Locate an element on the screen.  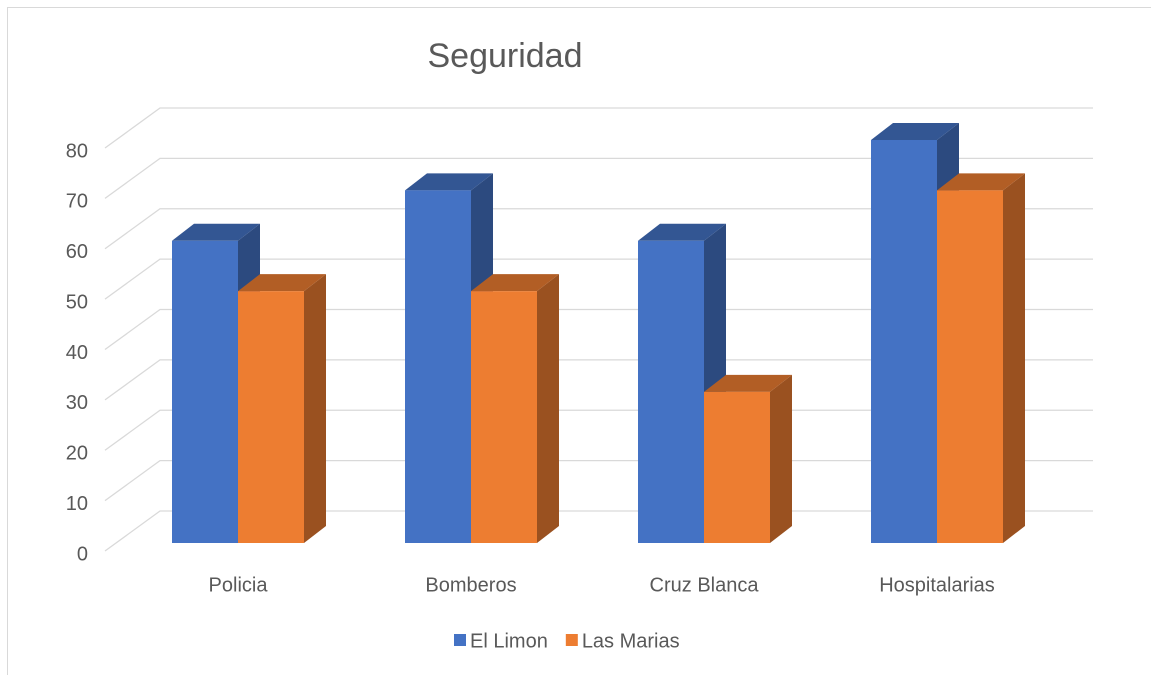
x-tick-label: Hospitalarias is located at coordinates (937, 585).